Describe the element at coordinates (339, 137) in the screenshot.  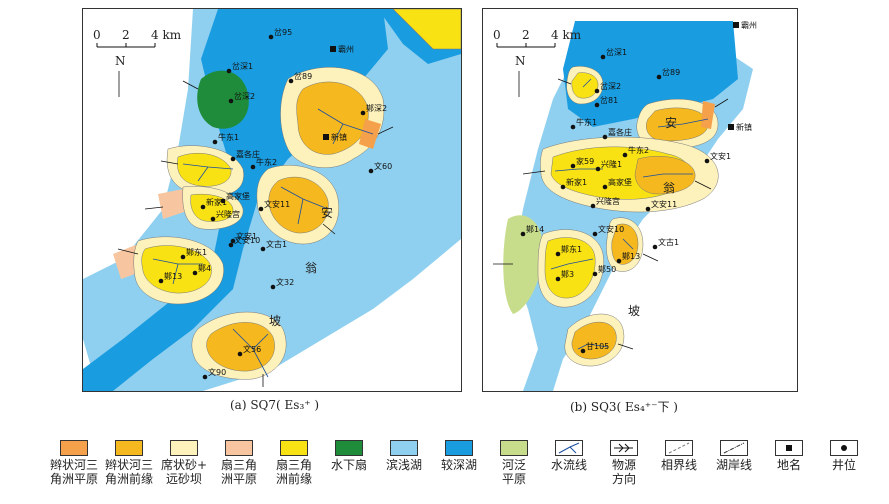
I see `place-label: 新镇` at that location.